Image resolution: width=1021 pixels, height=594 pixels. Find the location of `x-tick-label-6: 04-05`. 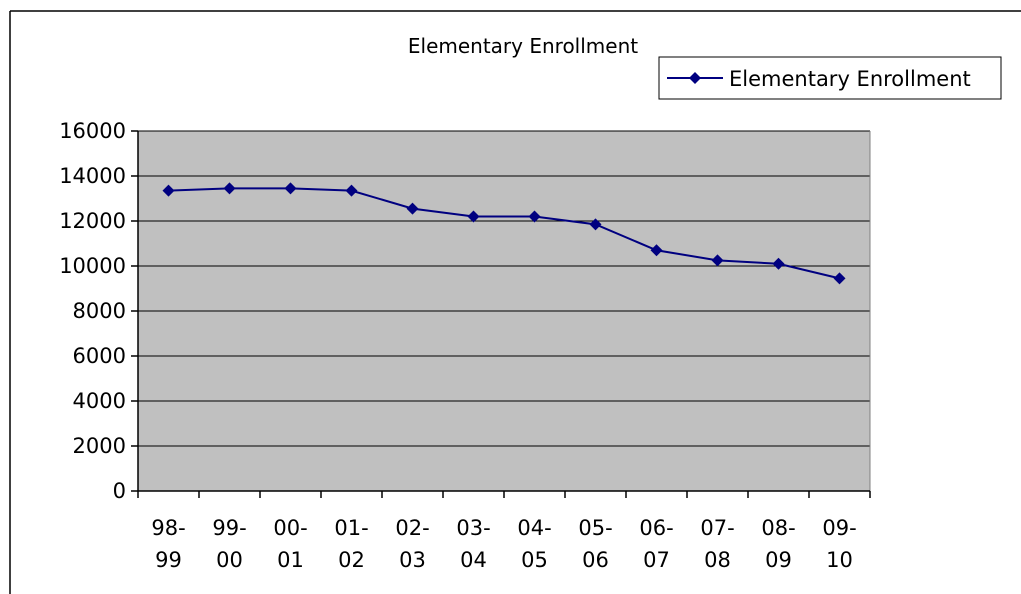

x-tick-label-6: 04-05 is located at coordinates (534, 544).